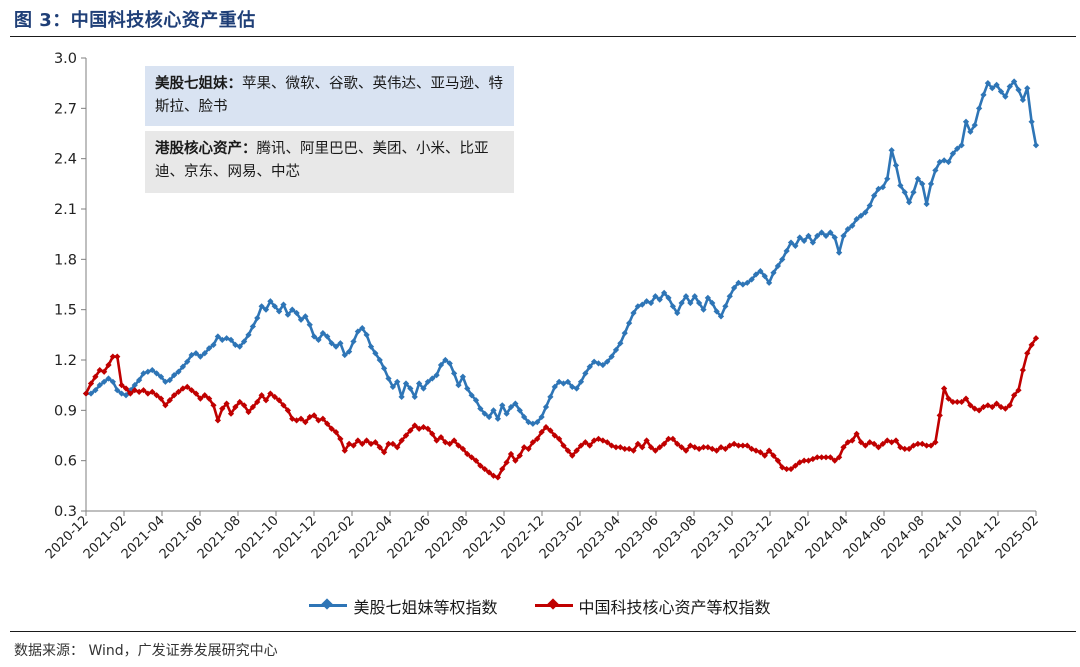 This screenshot has width=1080, height=667. What do you see at coordinates (65, 361) in the screenshot?
I see `y-tick-label: 1.2` at bounding box center [65, 361].